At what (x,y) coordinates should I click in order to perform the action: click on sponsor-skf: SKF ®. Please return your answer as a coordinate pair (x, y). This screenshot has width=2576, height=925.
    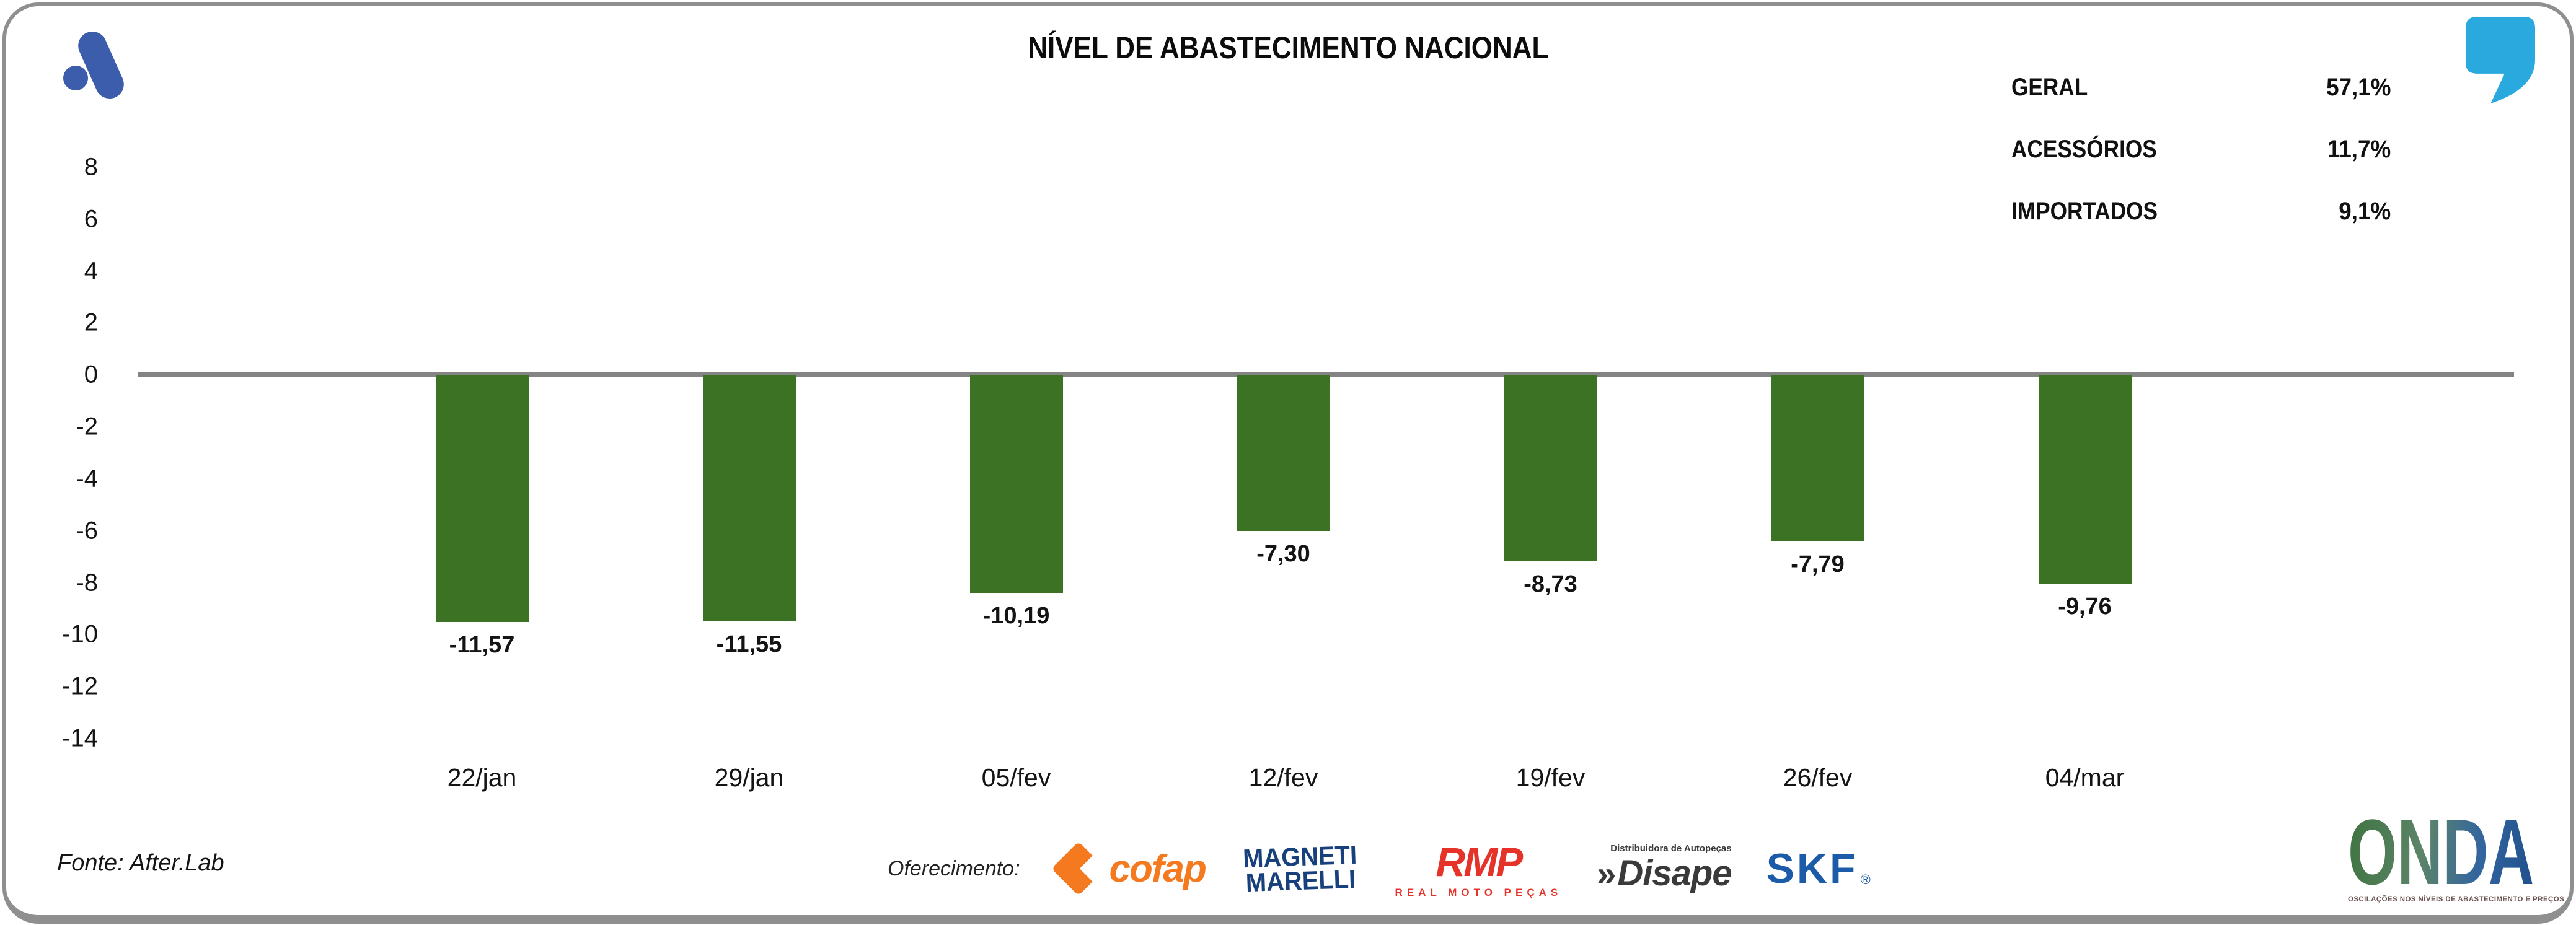
    Looking at the image, I should click on (1819, 868).